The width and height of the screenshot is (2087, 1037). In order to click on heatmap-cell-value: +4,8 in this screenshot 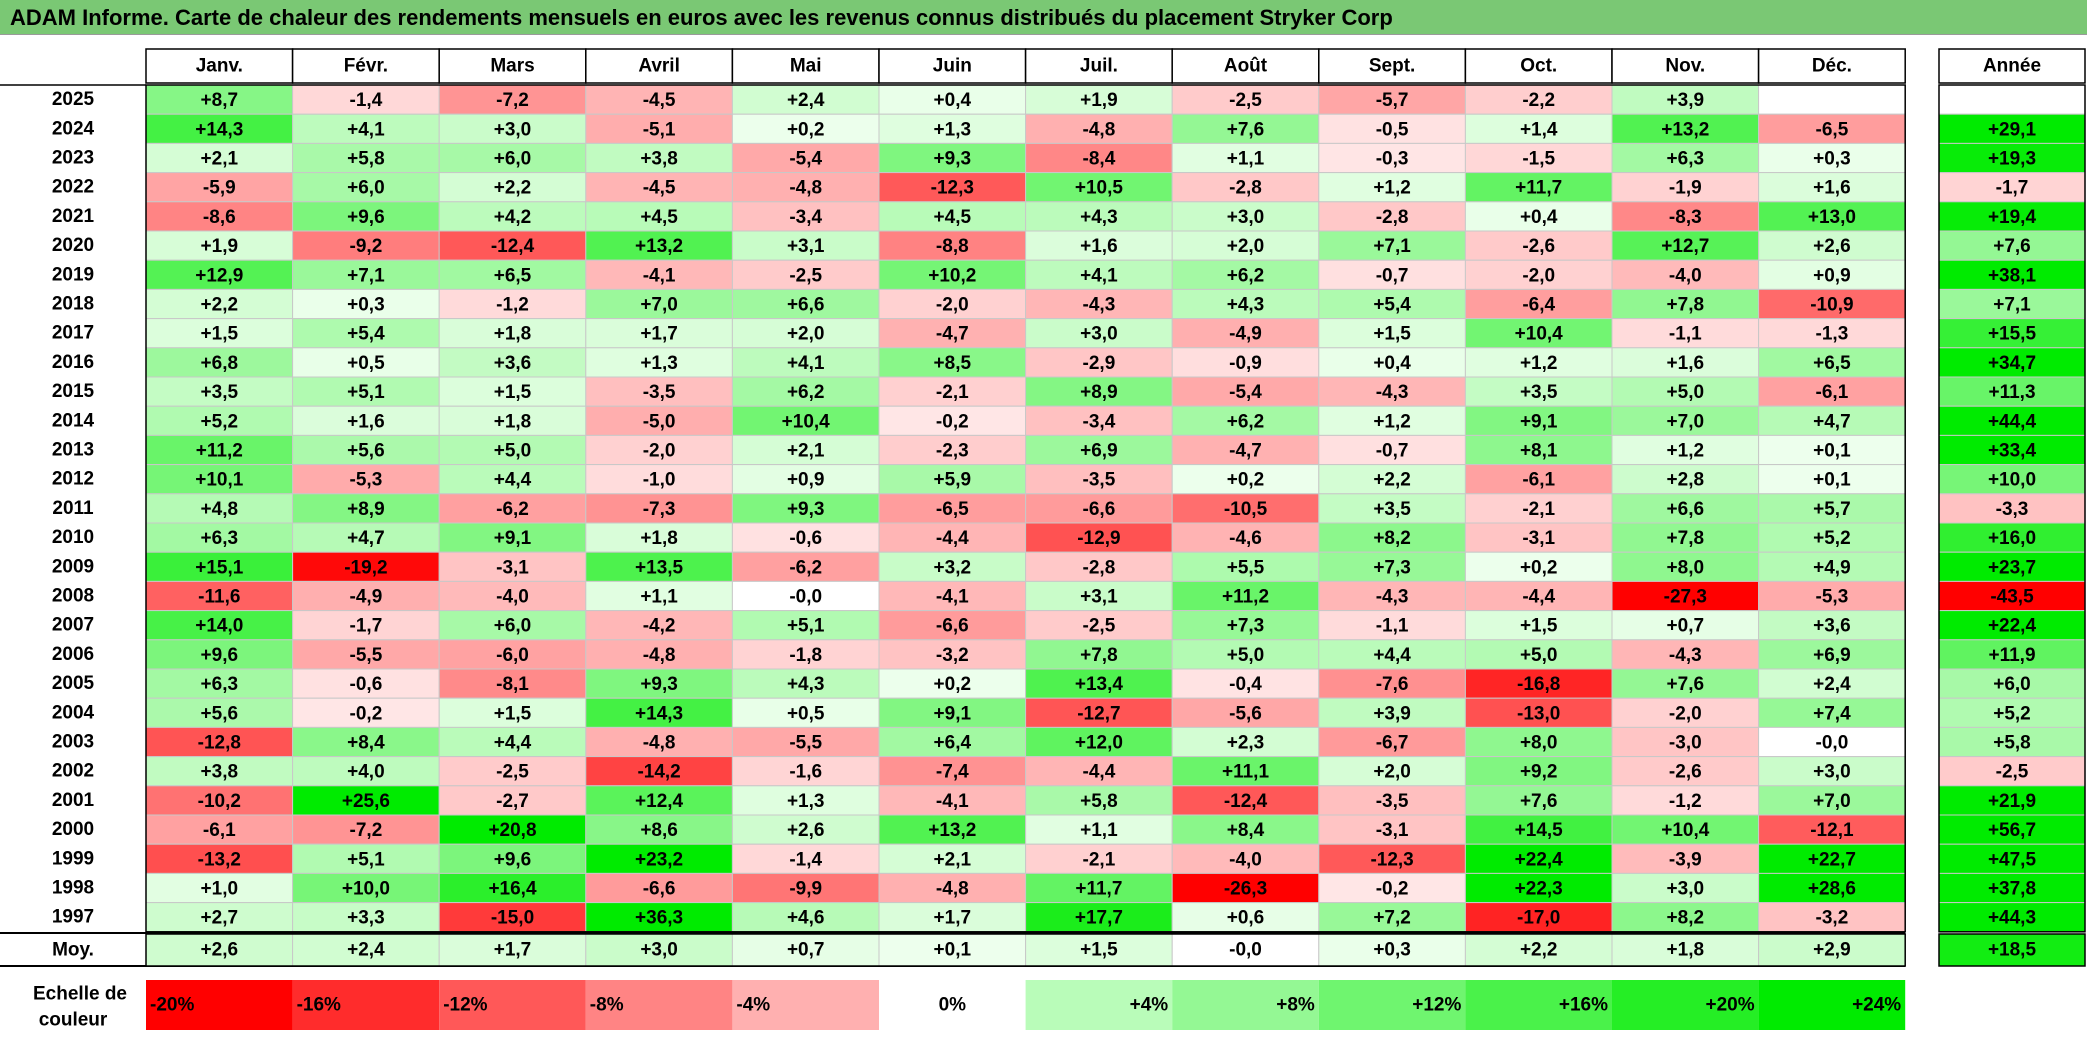, I will do `click(220, 509)`.